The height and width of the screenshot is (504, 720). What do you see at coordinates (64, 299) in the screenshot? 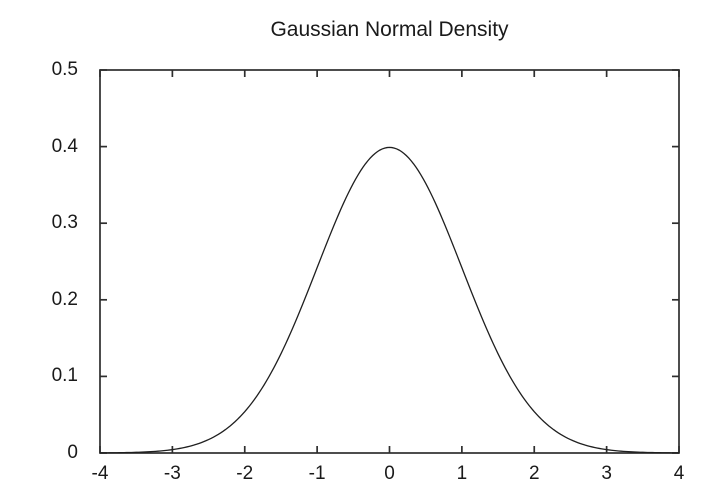
I see `y-tick-label: 0.2` at bounding box center [64, 299].